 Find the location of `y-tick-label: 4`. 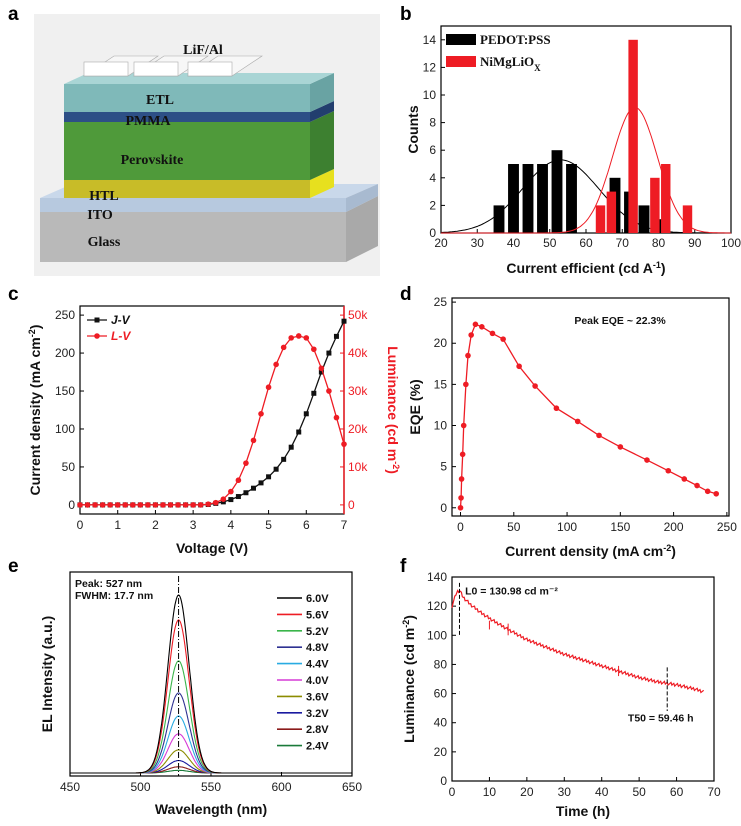

y-tick-label: 4 is located at coordinates (432, 178).